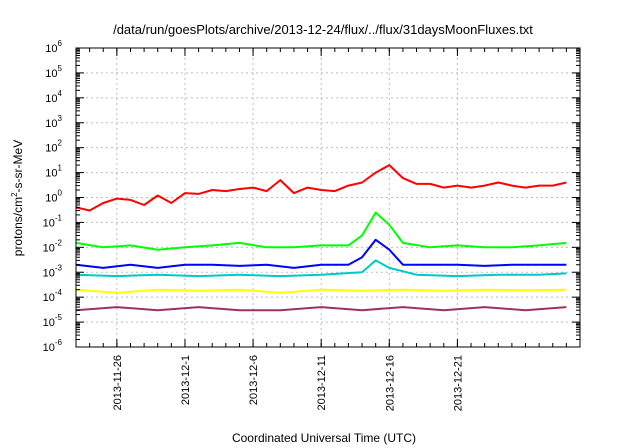 The image size is (640, 448). I want to click on y-tick-label: 10⁵, so click(53, 72).